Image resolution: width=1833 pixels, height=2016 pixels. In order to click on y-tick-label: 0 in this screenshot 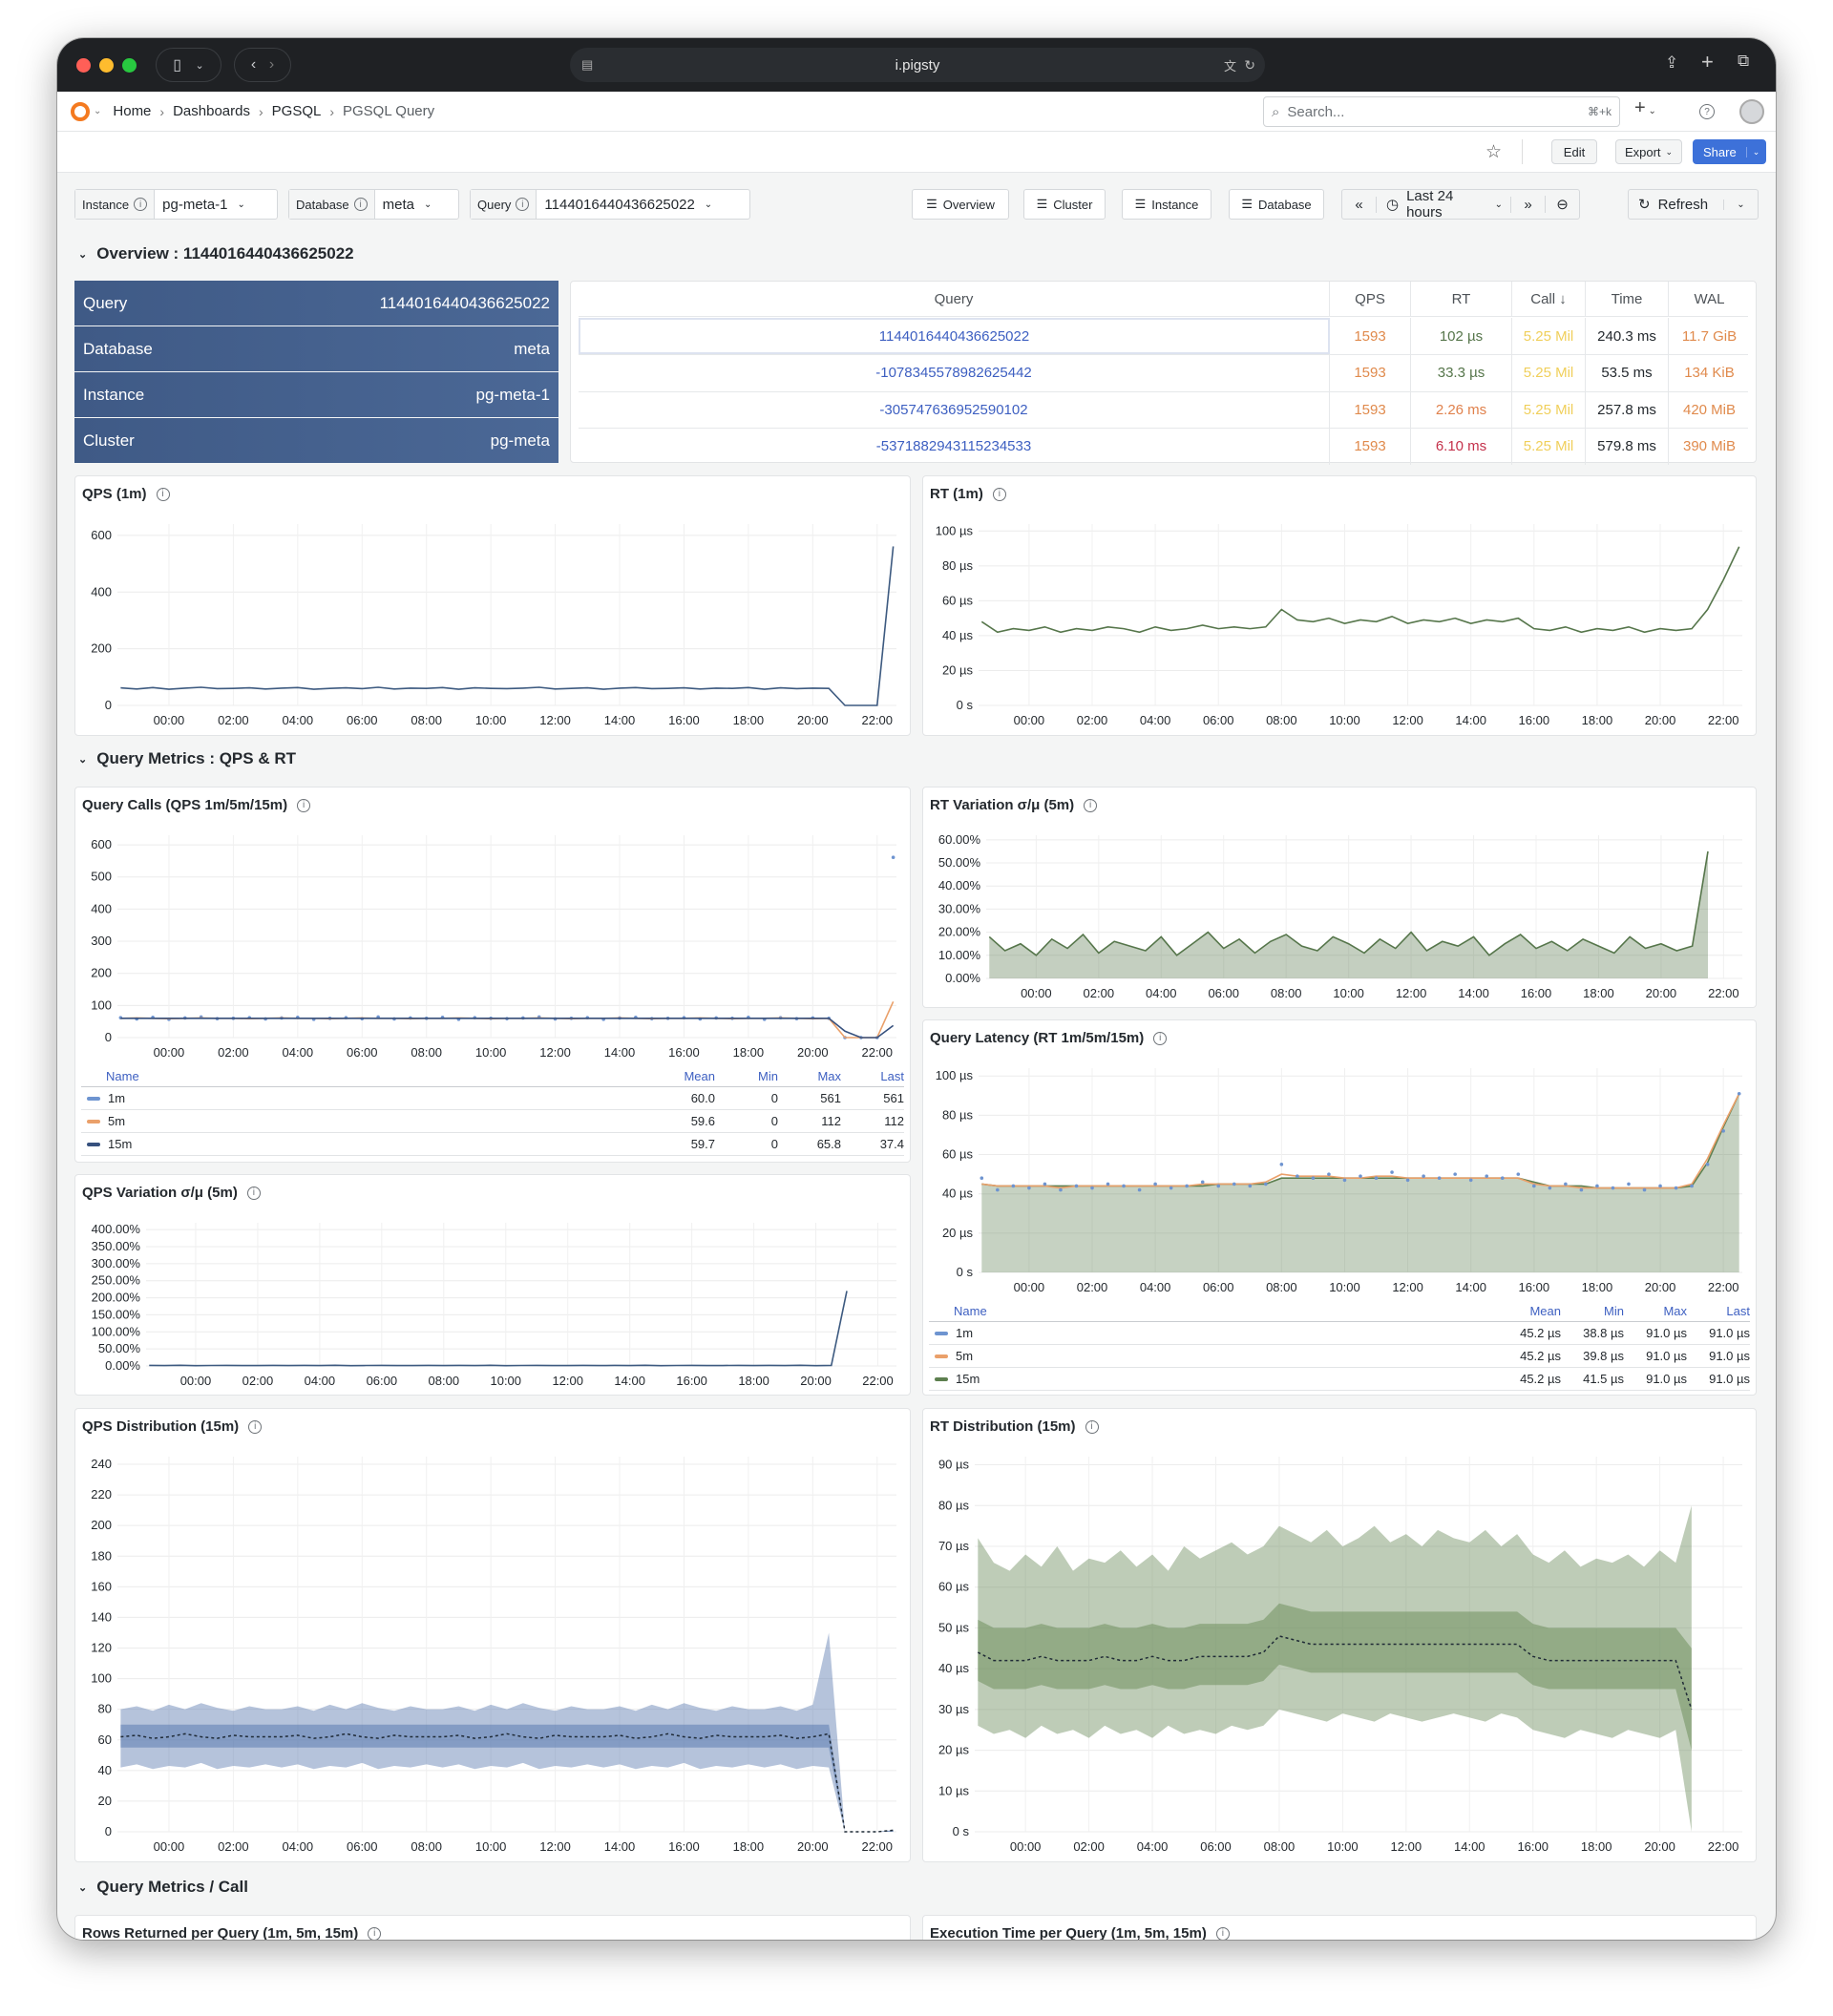, I will do `click(108, 1037)`.